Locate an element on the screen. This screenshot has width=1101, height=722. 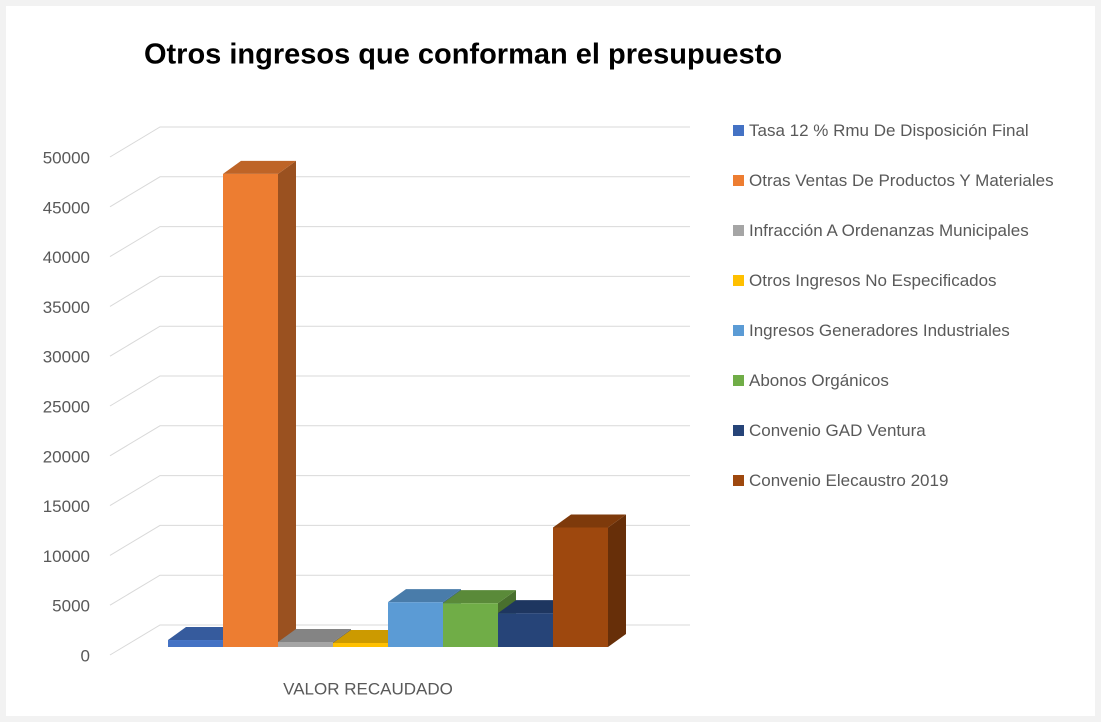
y-tick-label: 30000 is located at coordinates (66, 357).